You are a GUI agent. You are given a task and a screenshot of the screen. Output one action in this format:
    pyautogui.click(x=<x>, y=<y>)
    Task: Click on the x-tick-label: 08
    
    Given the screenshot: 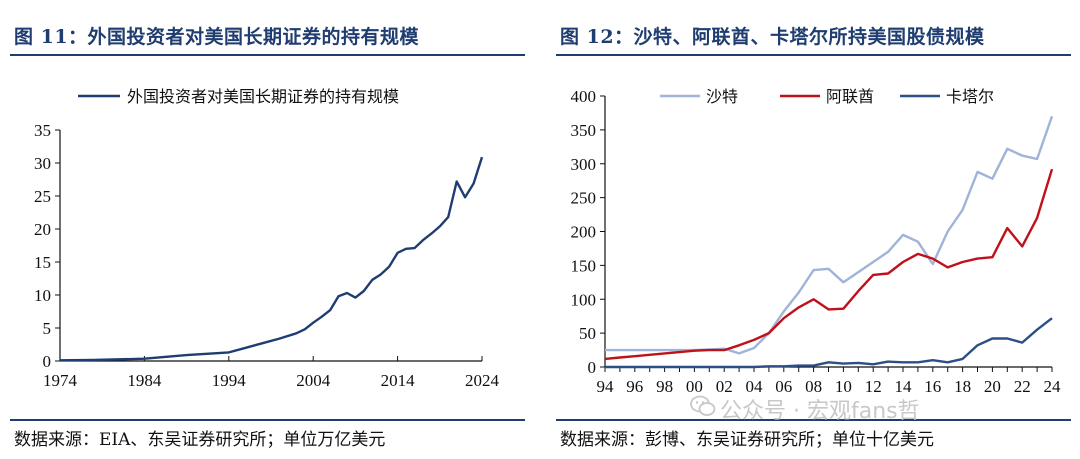 What is the action you would take?
    pyautogui.click(x=813, y=386)
    